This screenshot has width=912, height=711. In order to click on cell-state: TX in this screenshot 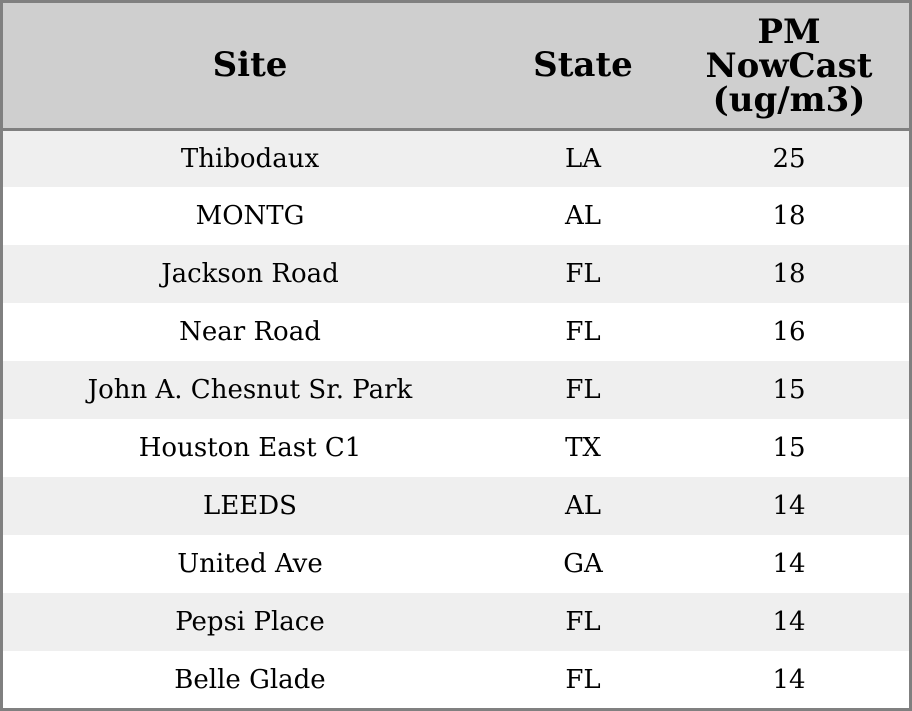, I will do `click(583, 448)`.